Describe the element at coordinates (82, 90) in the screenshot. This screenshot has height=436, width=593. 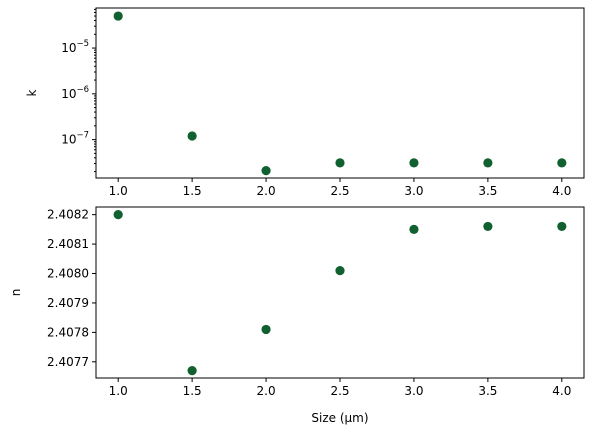
I see `y-tick-exponent: −6` at that location.